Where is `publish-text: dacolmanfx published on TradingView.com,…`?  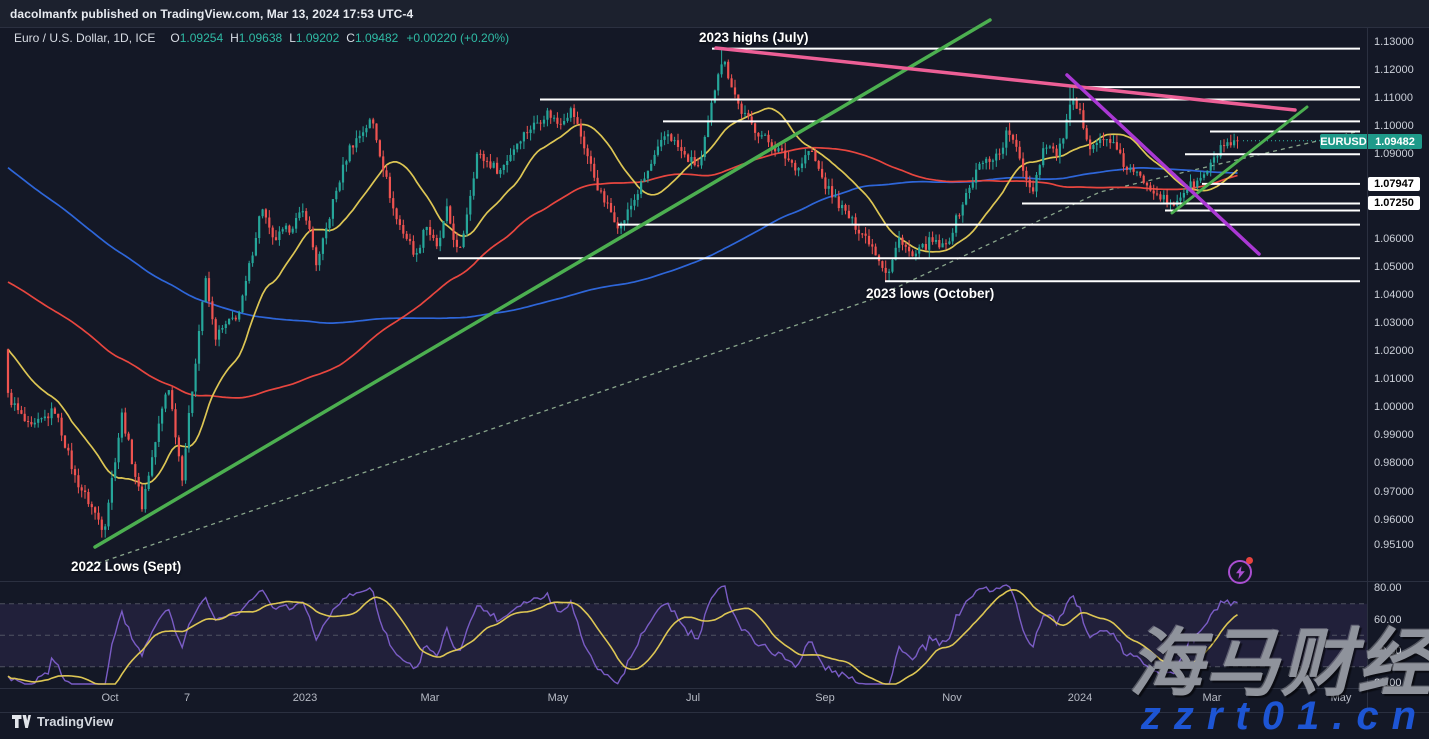
publish-text: dacolmanfx published on TradingView.com,… is located at coordinates (212, 13).